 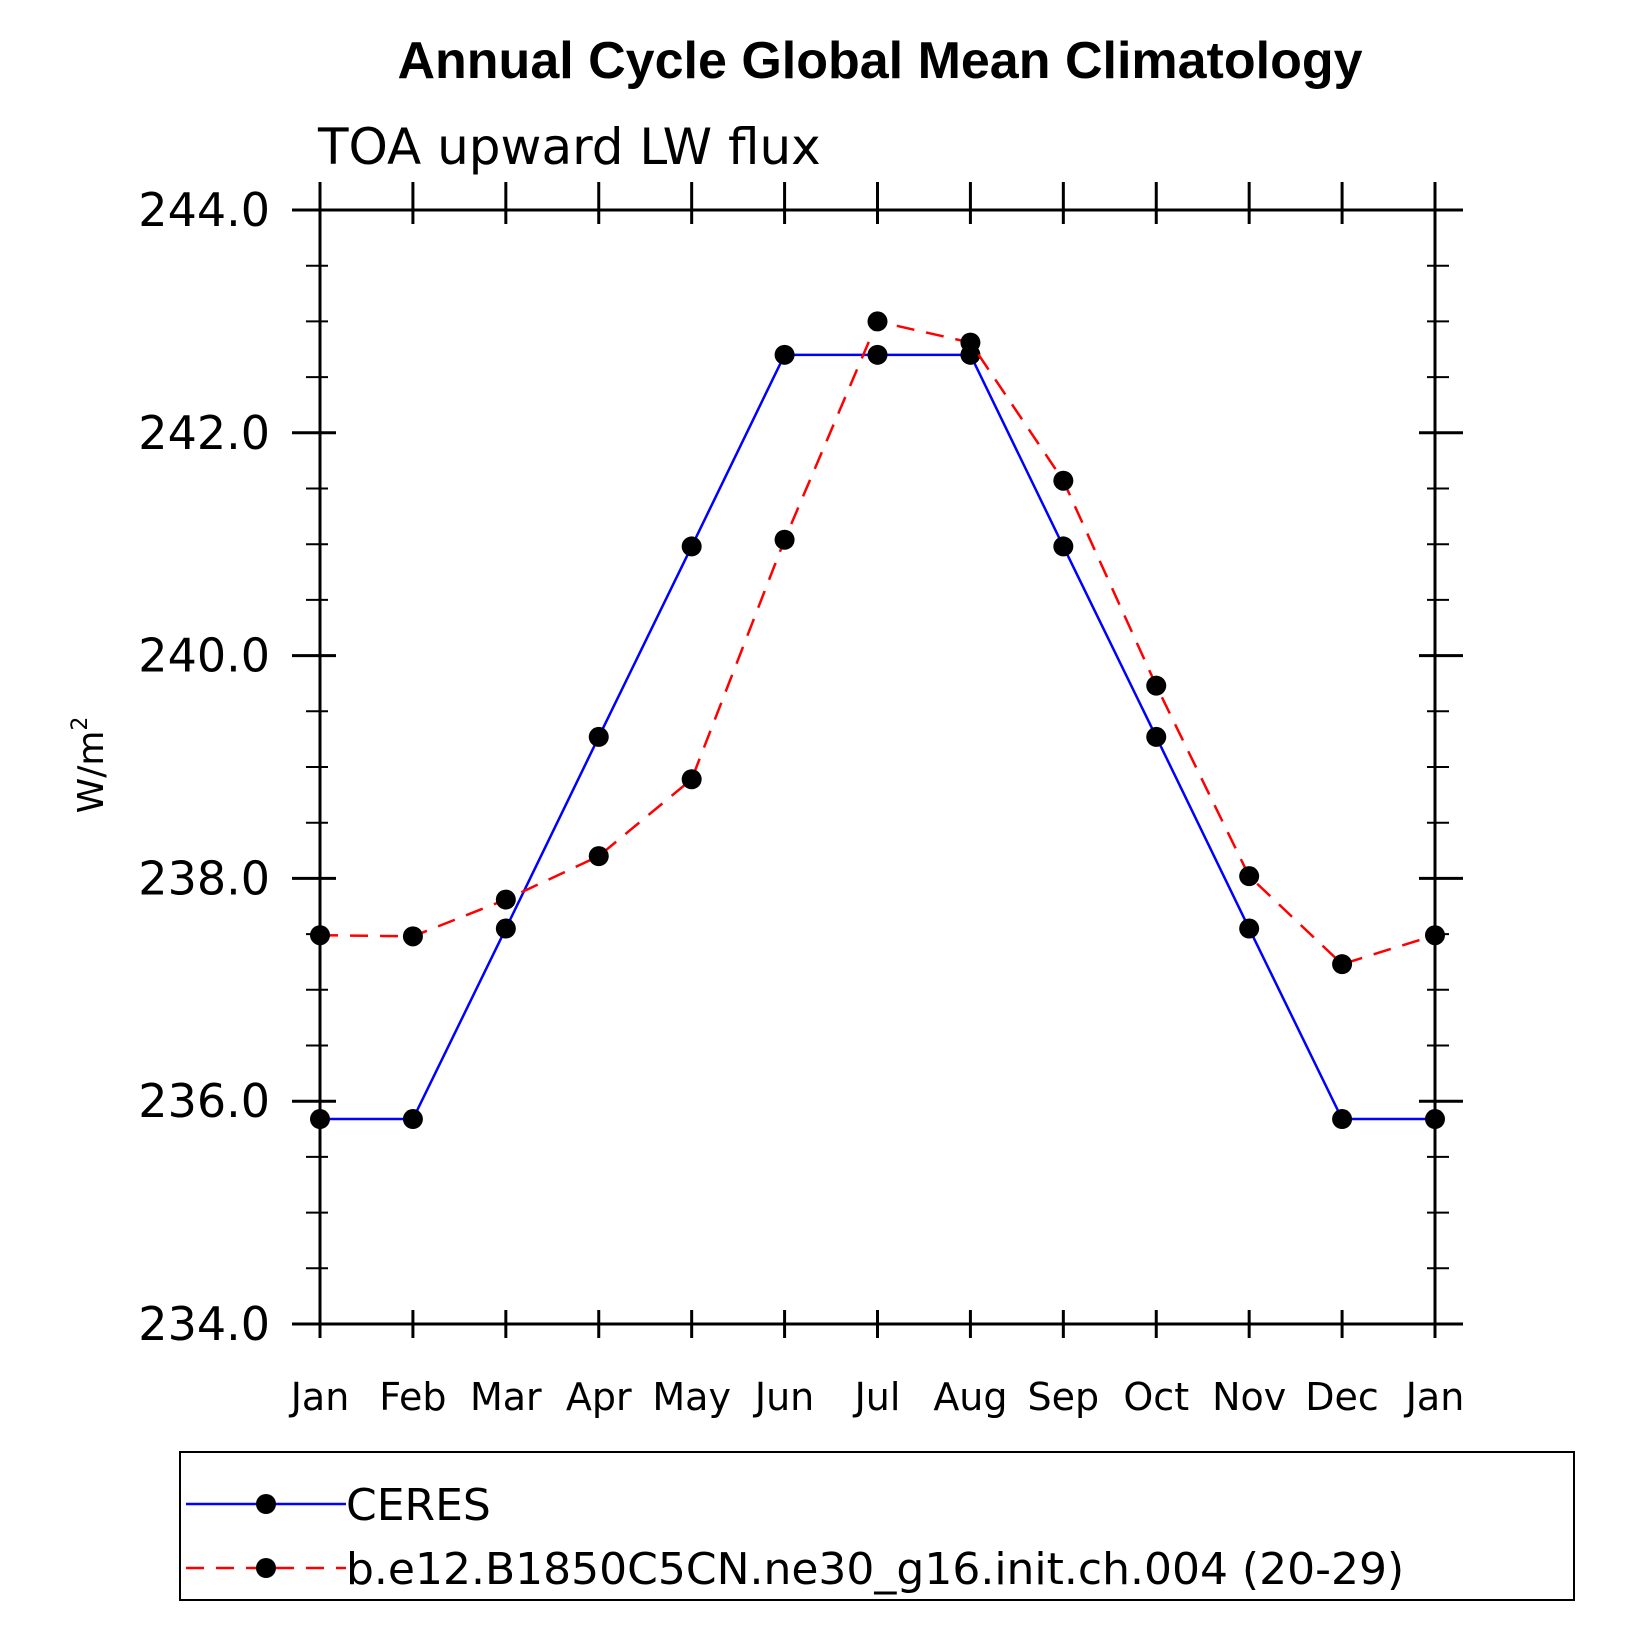 What do you see at coordinates (1064, 1397) in the screenshot?
I see `x-tick-label: Sep` at bounding box center [1064, 1397].